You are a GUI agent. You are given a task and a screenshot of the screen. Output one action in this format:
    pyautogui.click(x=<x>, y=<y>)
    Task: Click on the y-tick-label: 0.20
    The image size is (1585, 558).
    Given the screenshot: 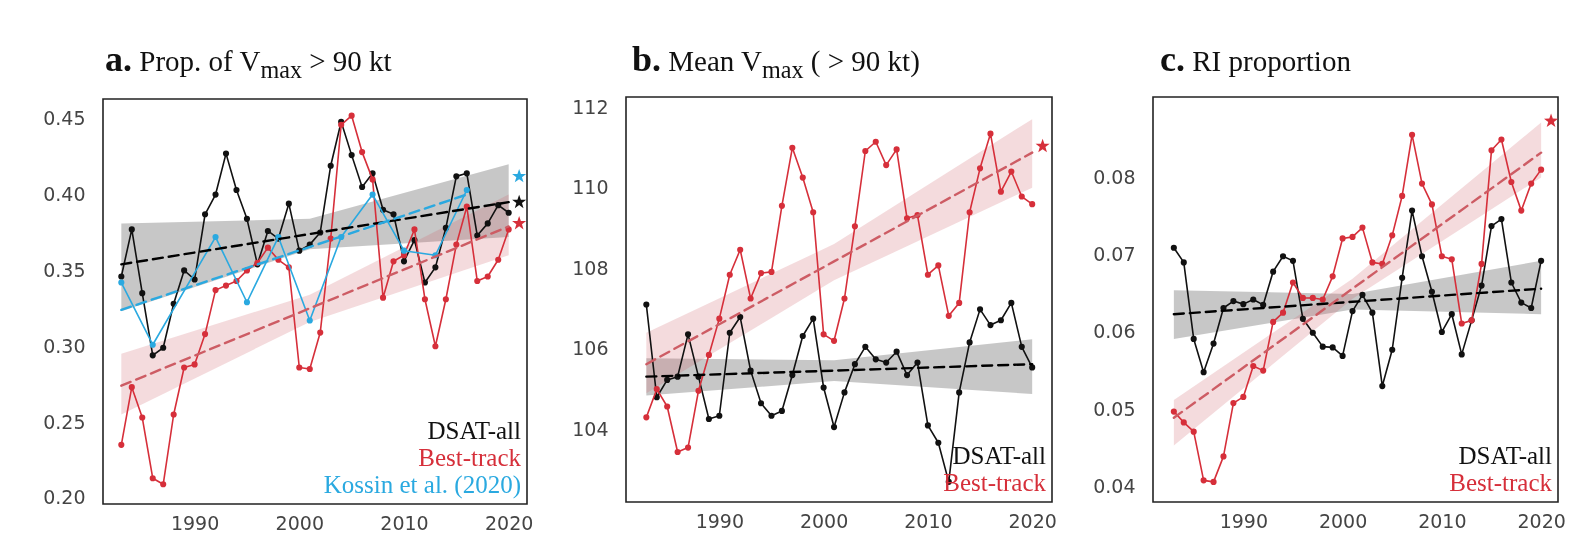 What is the action you would take?
    pyautogui.click(x=64, y=497)
    